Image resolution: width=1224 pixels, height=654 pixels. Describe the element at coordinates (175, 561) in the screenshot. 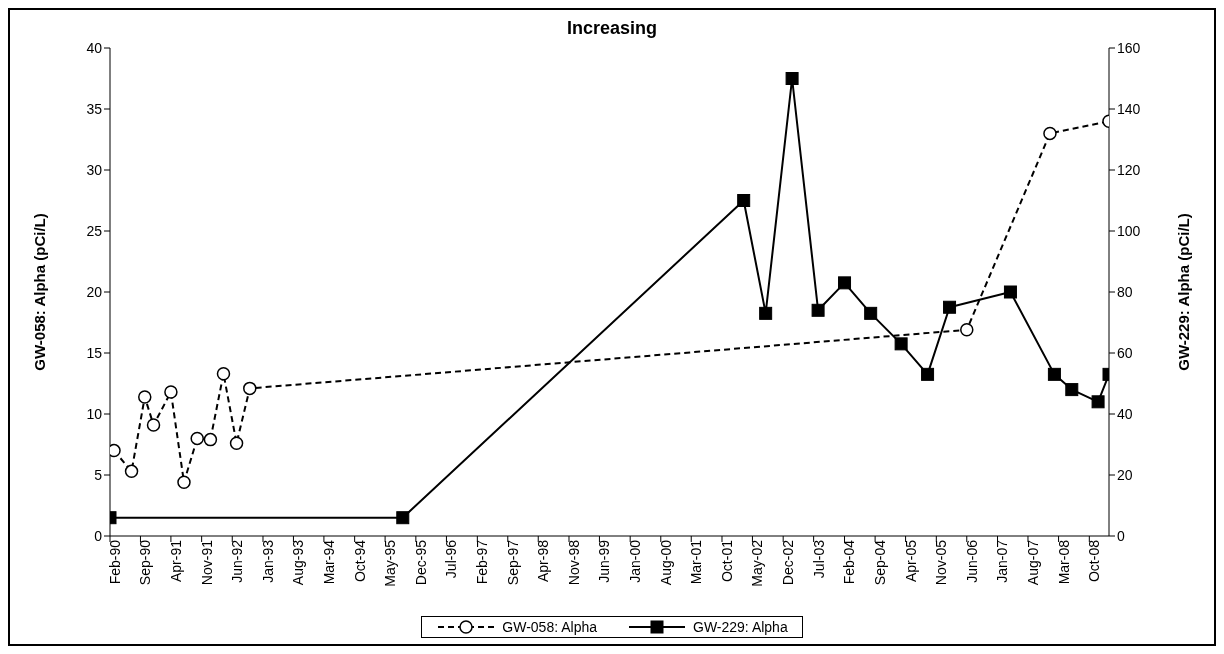

I see `x-tick-label: Apr-91` at that location.